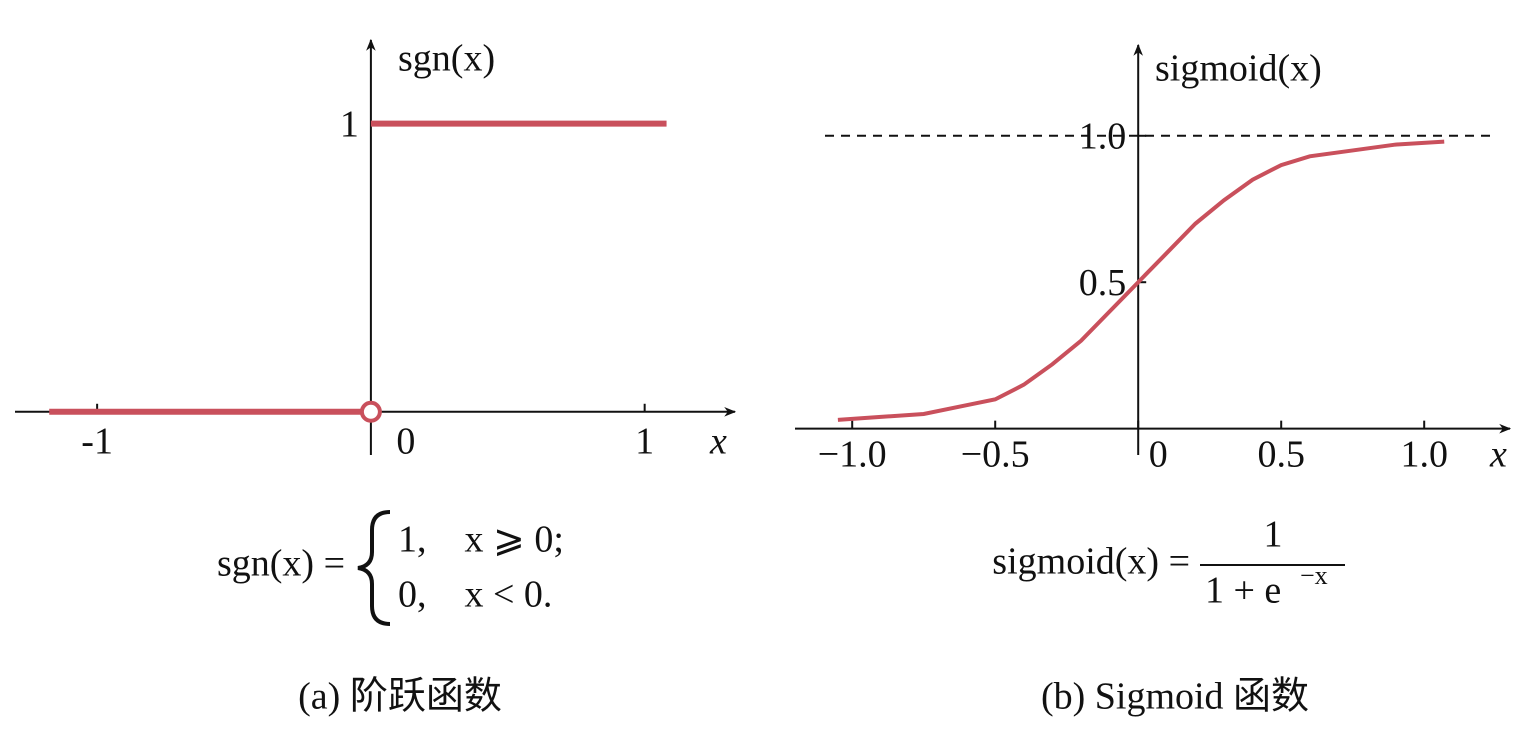 The image size is (1534, 748). What do you see at coordinates (1238, 69) in the screenshot?
I see `y-axis-label: sigmoid(x)` at bounding box center [1238, 69].